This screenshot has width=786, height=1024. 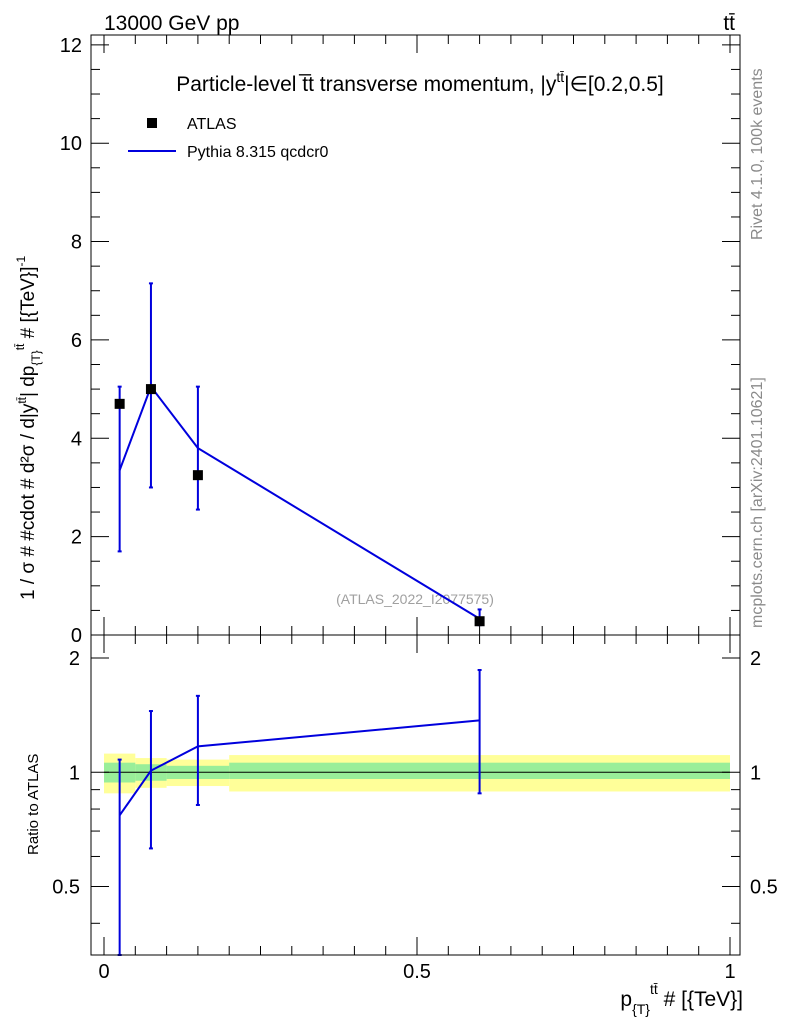 I want to click on ratio-y-tick-label-left: 2, so click(x=74, y=659).